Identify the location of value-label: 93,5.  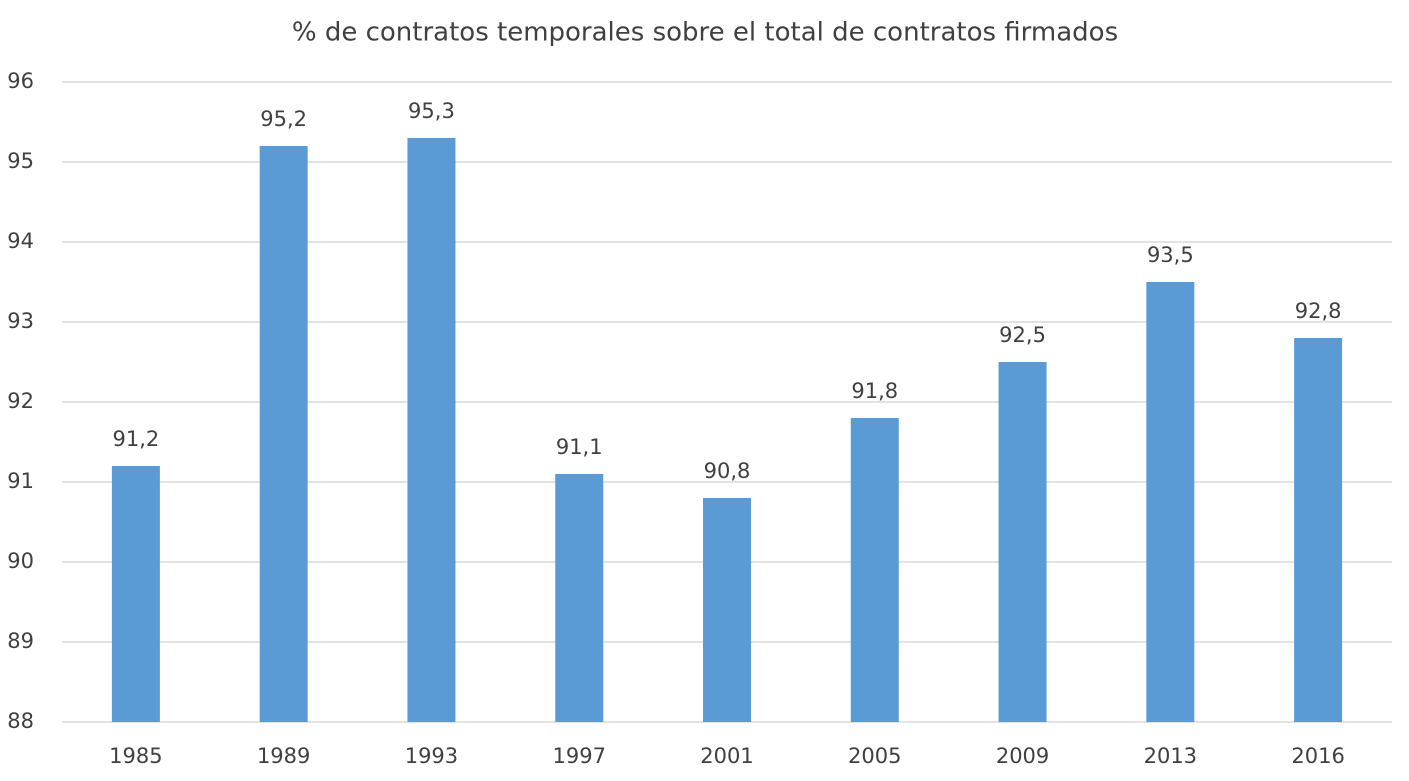
(1170, 255).